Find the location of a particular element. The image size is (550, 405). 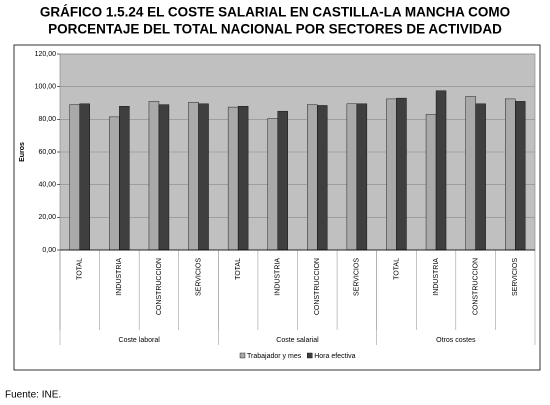

group-label: Coste salarial is located at coordinates (297, 340).